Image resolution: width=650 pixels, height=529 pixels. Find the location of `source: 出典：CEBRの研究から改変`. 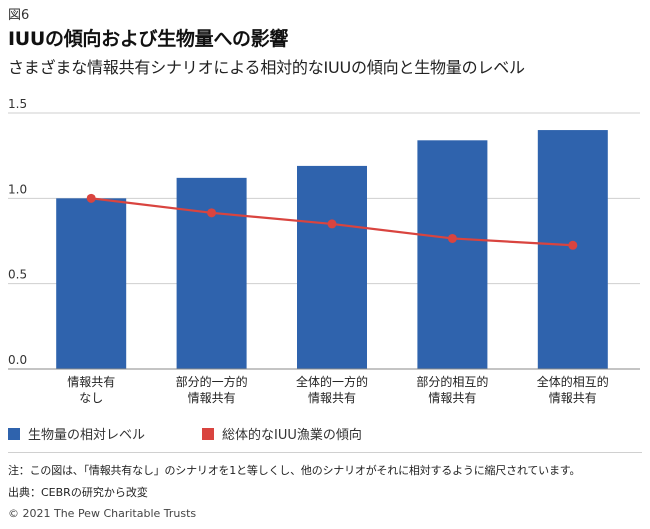

source: 出典：CEBRの研究から改変 is located at coordinates (78, 492).